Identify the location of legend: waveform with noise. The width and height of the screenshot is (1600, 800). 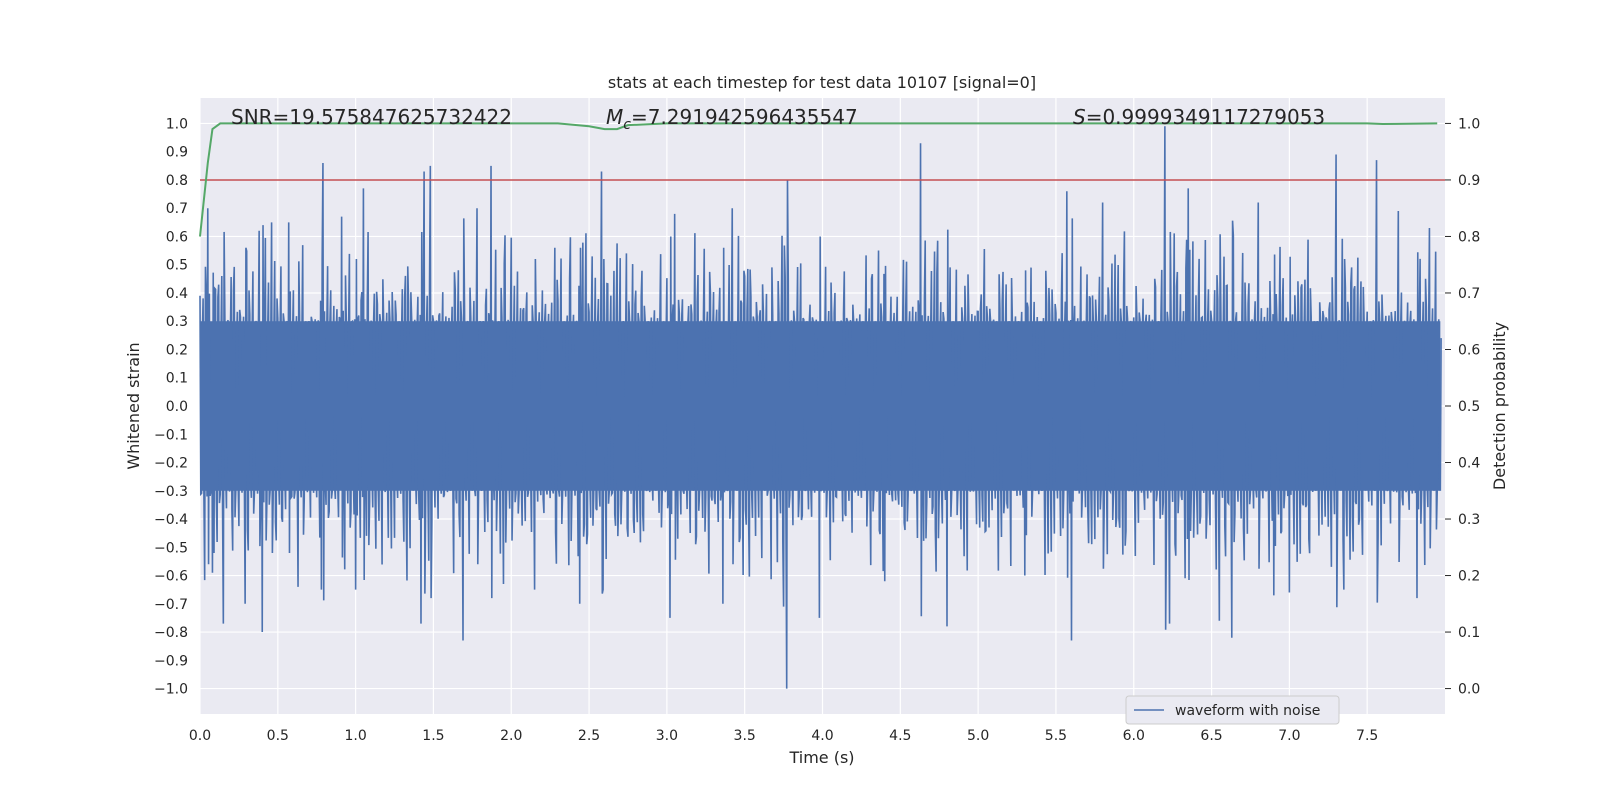
(1232, 710).